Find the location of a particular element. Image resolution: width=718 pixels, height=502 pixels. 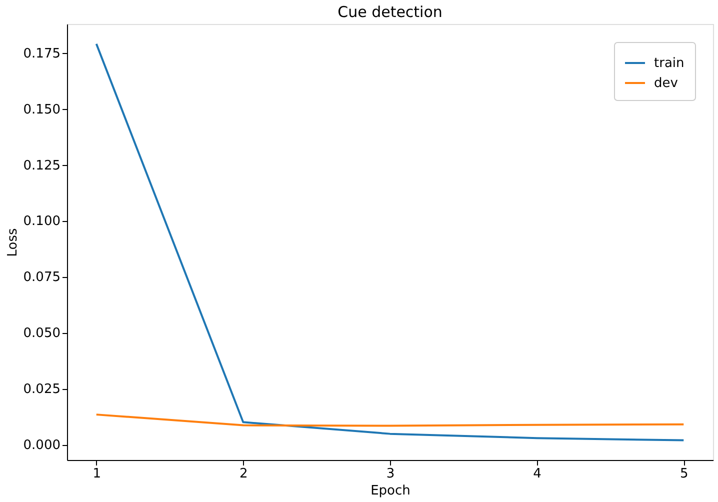

y-tick-label: 0.050 is located at coordinates (41, 334).